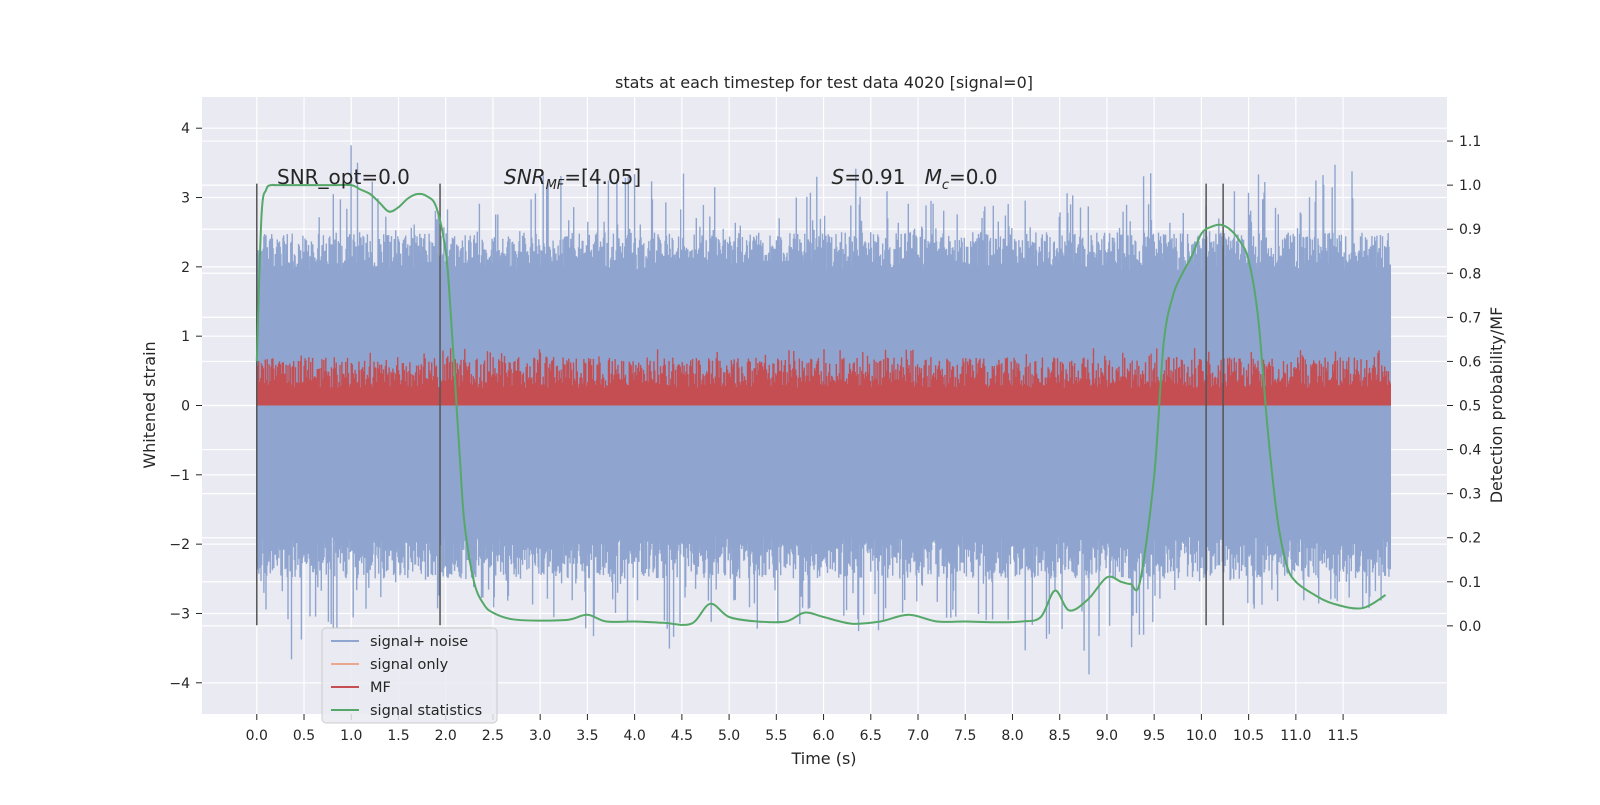 The width and height of the screenshot is (1600, 805). What do you see at coordinates (602, 177) in the screenshot?
I see `annotation-snr-mf-value: =[4.05]` at bounding box center [602, 177].